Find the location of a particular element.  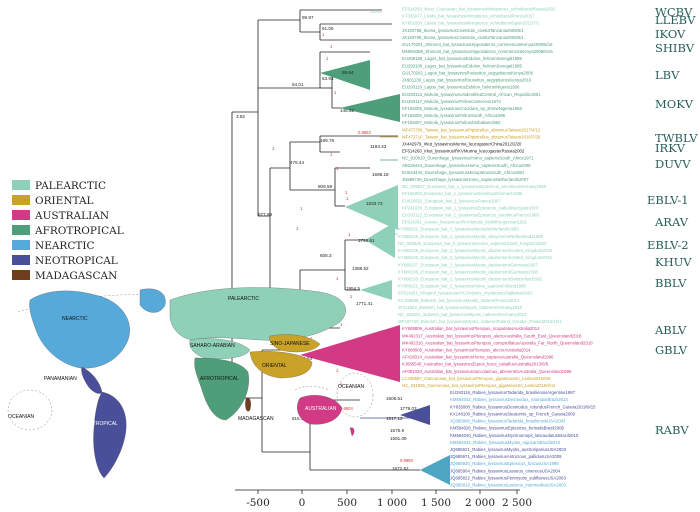

legend-label: NEOTROPICAL is located at coordinates (76, 261).